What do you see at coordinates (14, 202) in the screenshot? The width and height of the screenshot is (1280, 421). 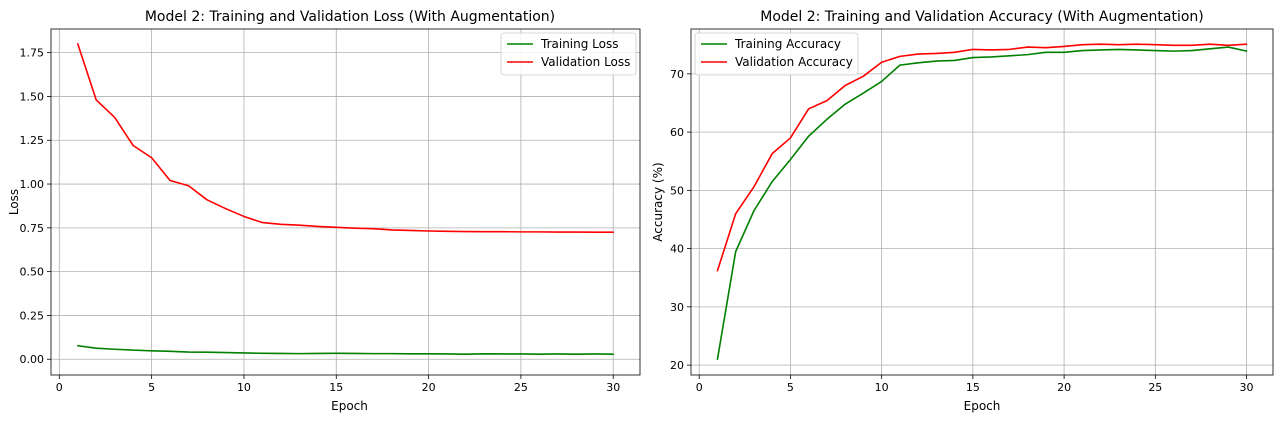 I see `loss-y-axis-label: Loss` at bounding box center [14, 202].